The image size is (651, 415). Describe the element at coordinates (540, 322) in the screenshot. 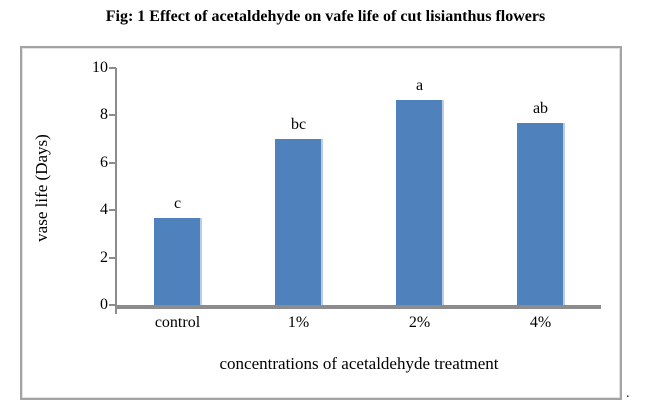

I see `x-tick-label: 4%` at that location.